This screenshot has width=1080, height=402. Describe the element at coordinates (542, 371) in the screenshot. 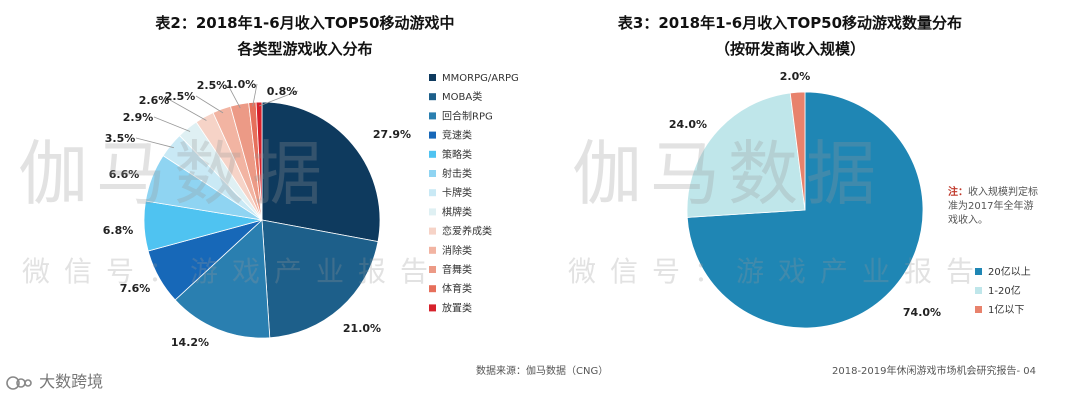

I see `footer-source: 数据来源：伽马数据（CNG）` at that location.